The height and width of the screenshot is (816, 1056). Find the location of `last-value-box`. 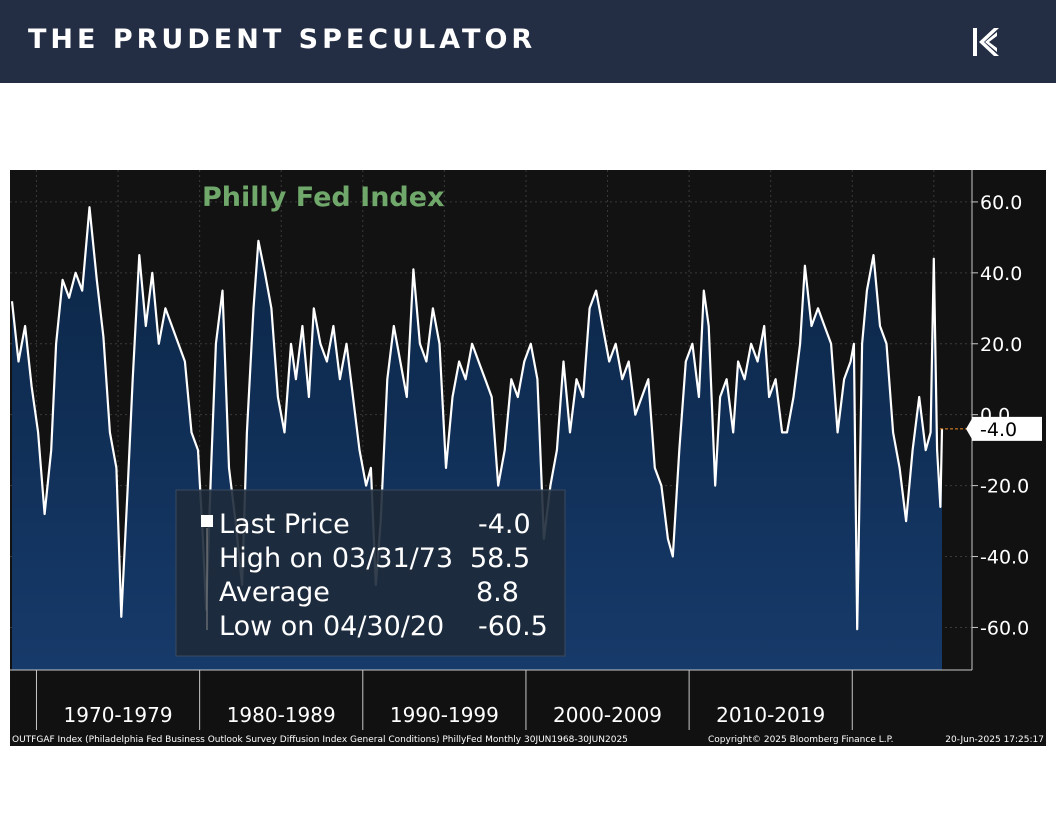

last-value-box is located at coordinates (1007, 428).